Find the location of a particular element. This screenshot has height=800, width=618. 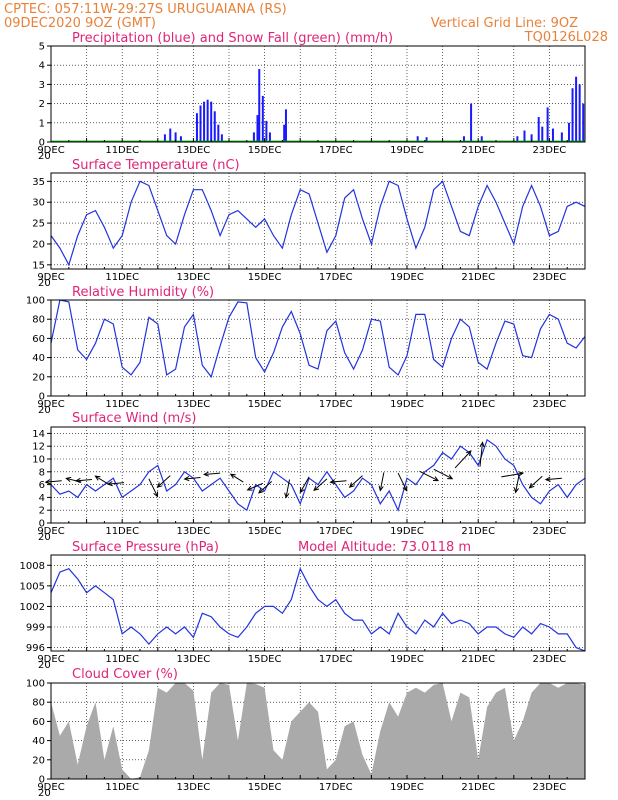

y-tick-label: 6 is located at coordinates (42, 485).